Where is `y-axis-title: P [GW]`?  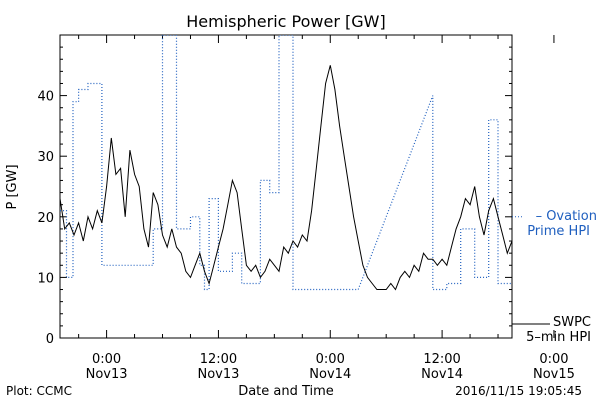
y-axis-title: P [GW] is located at coordinates (12, 186).